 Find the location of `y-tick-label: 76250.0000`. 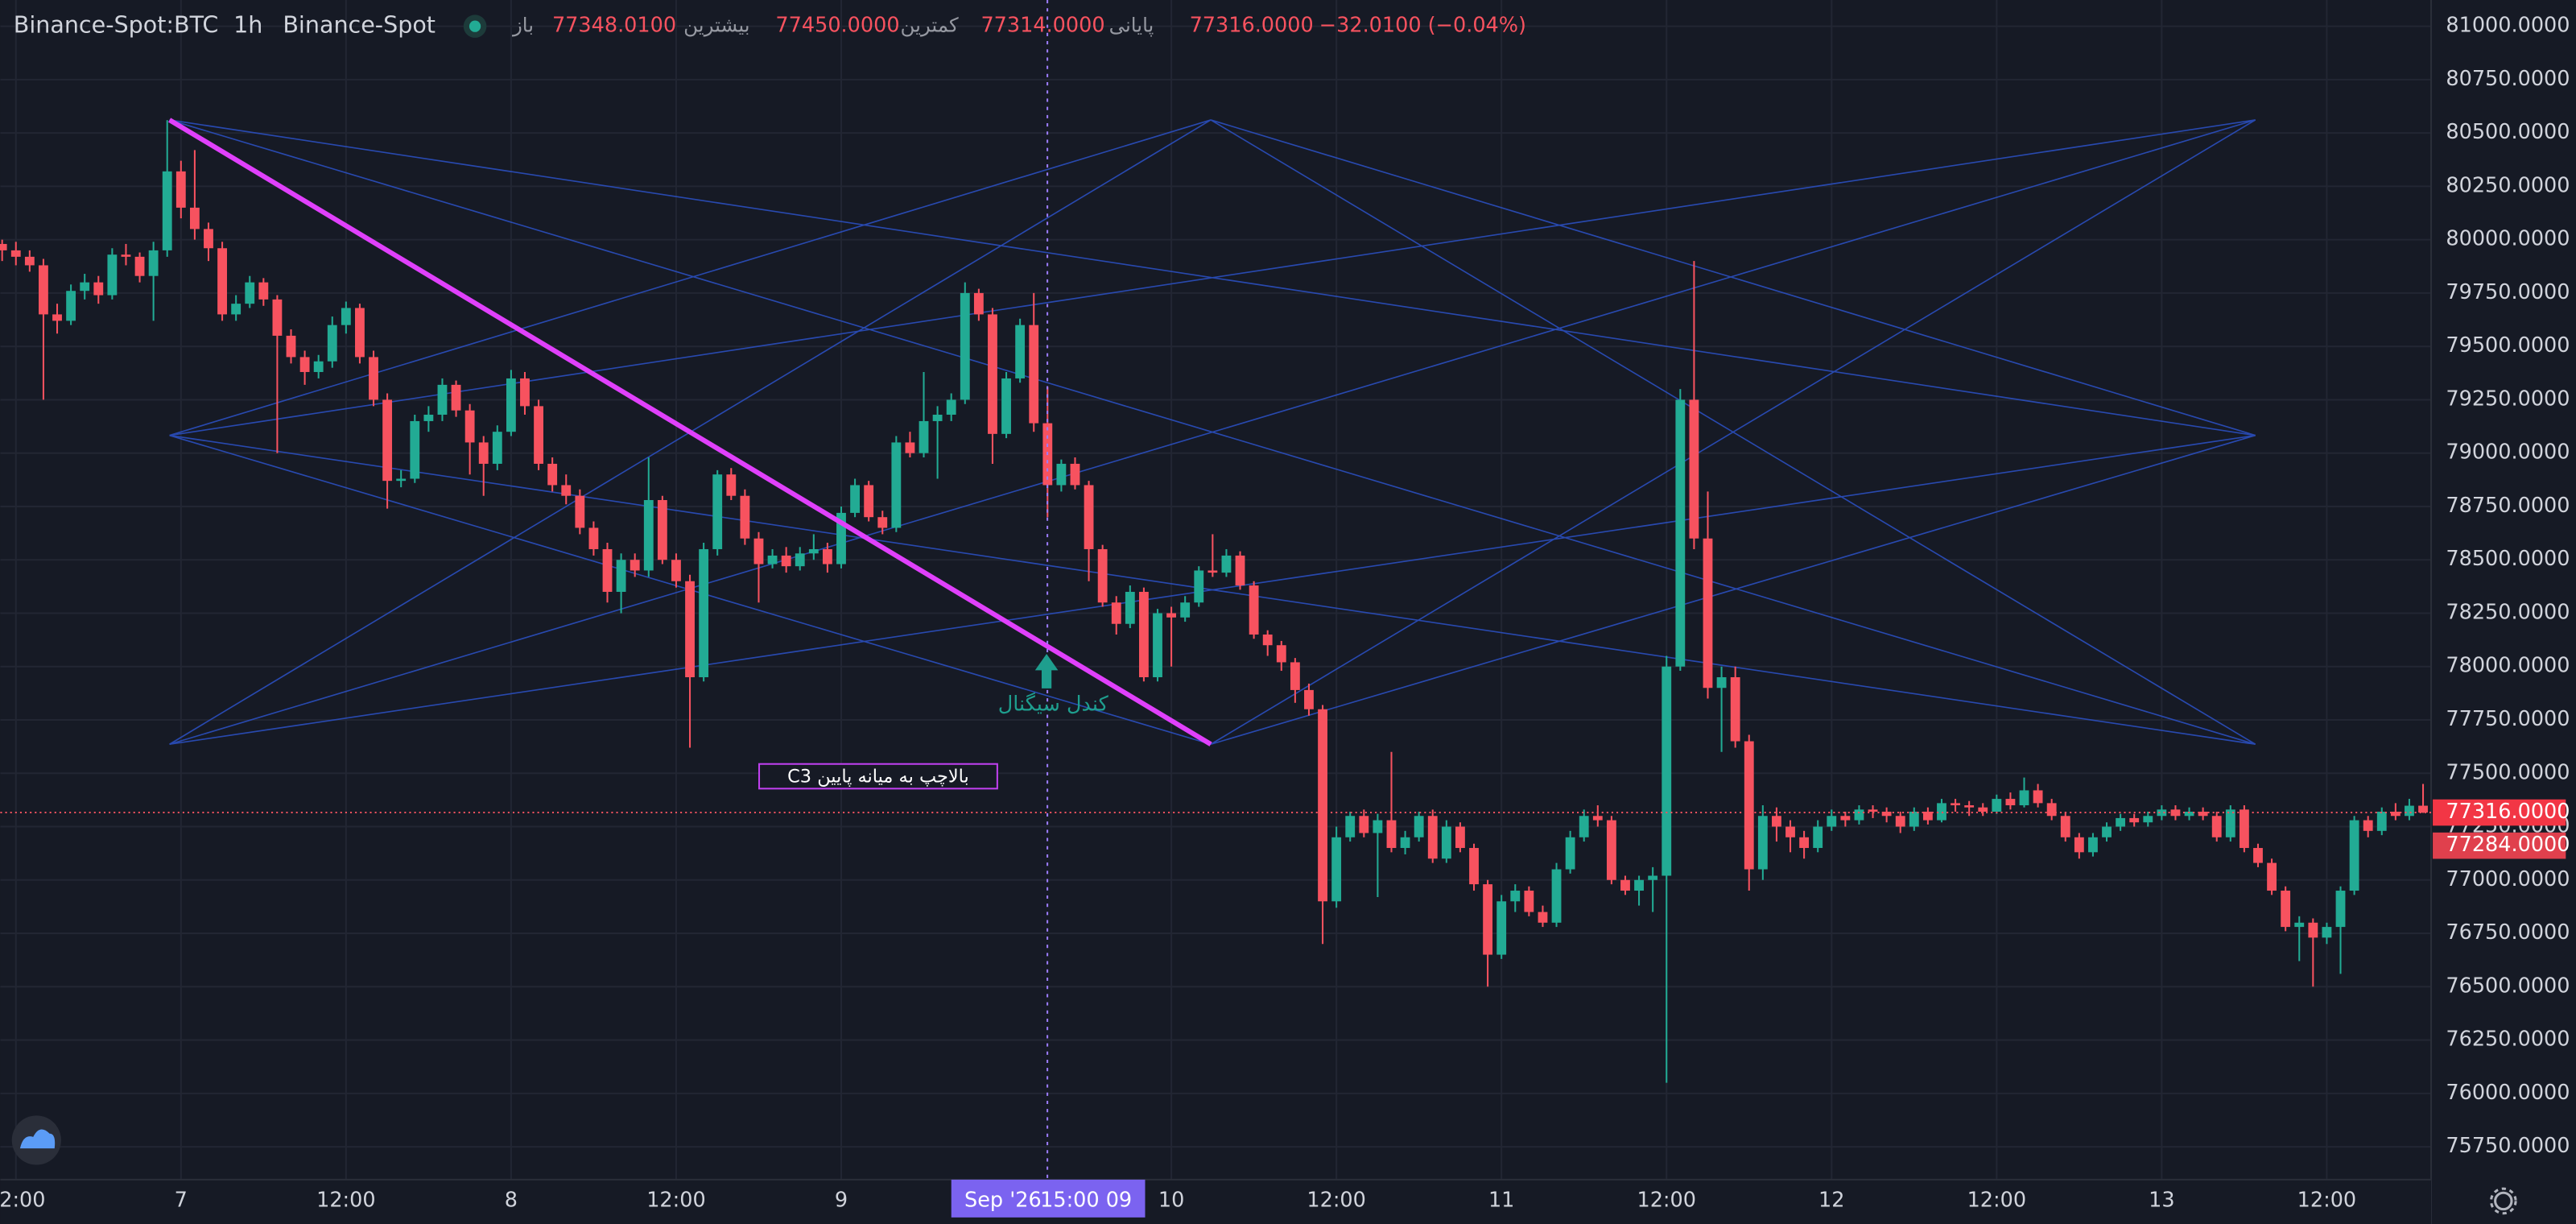

y-tick-label: 76250.0000 is located at coordinates (2508, 1040).